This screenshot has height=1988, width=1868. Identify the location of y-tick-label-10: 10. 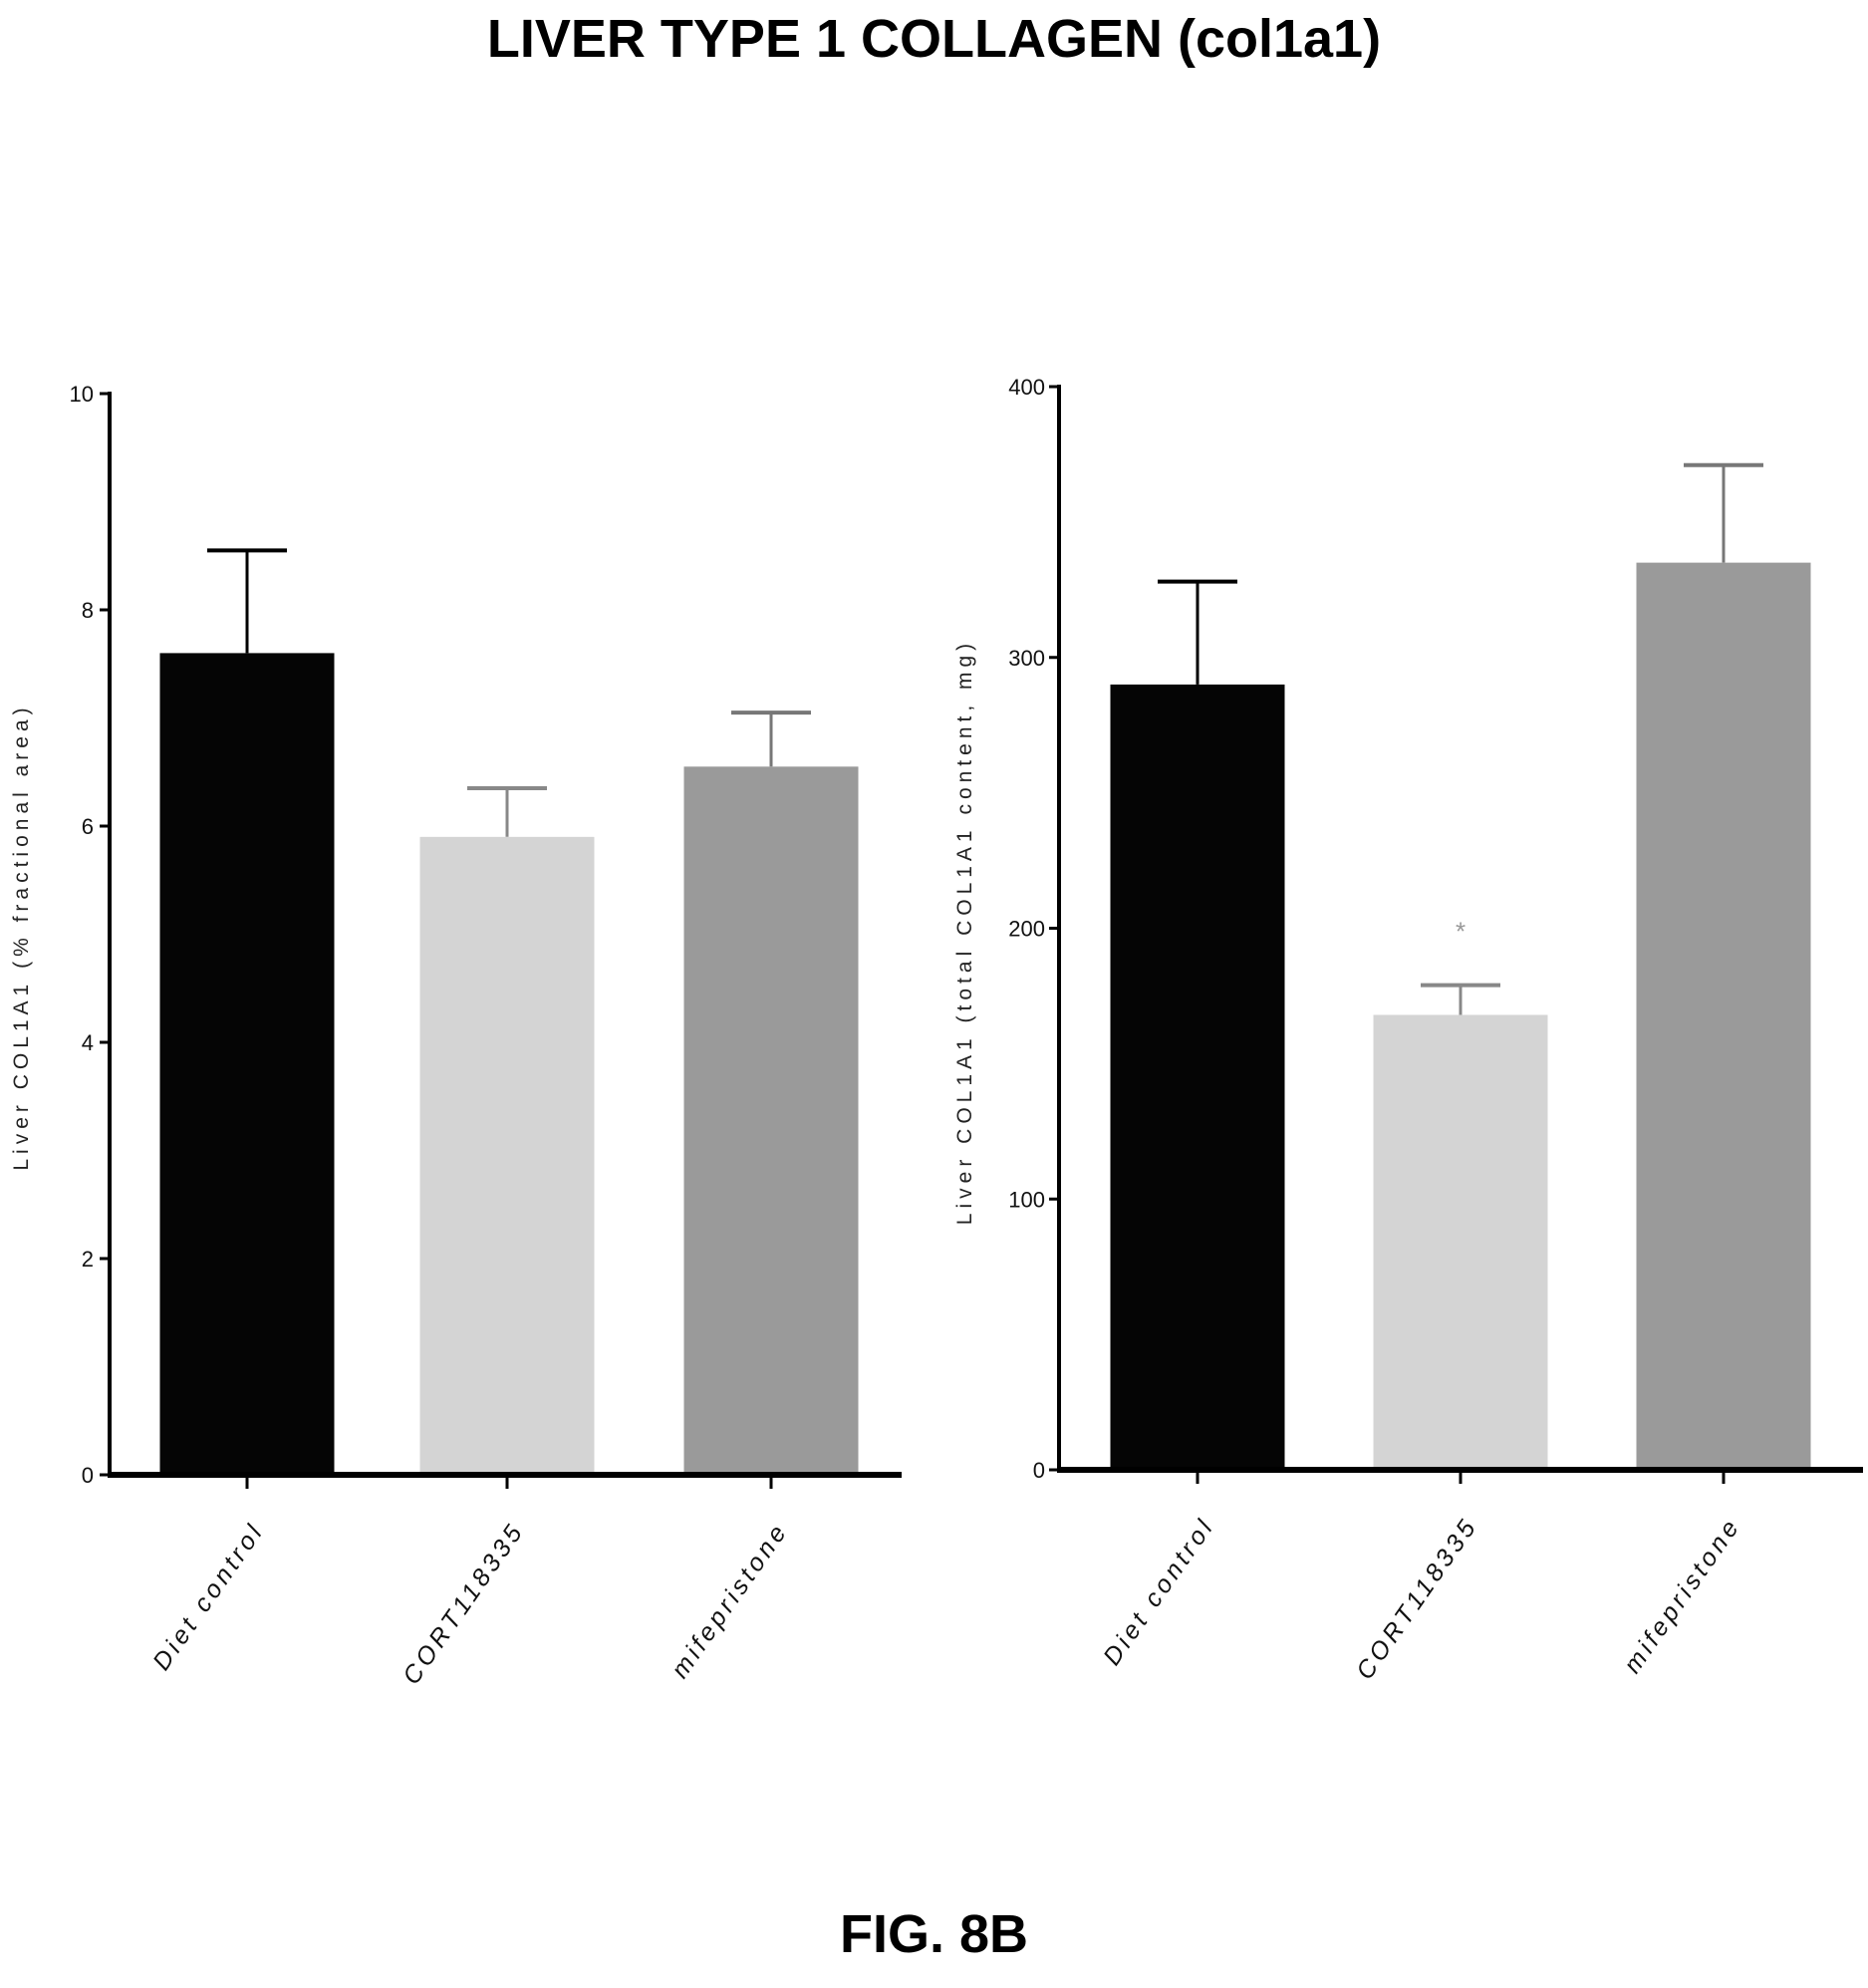
(82, 395).